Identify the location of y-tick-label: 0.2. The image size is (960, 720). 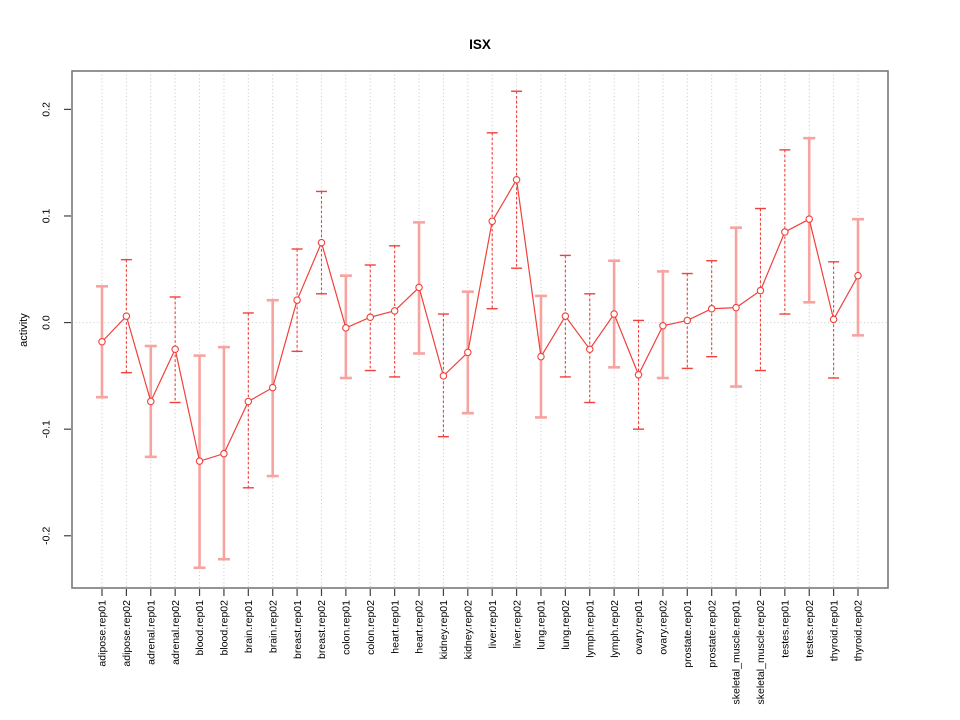
(47, 109).